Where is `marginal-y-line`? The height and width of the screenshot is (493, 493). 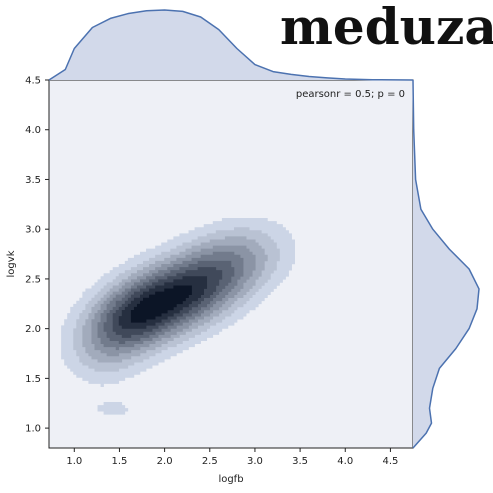
marginal-y-line is located at coordinates (446, 264).